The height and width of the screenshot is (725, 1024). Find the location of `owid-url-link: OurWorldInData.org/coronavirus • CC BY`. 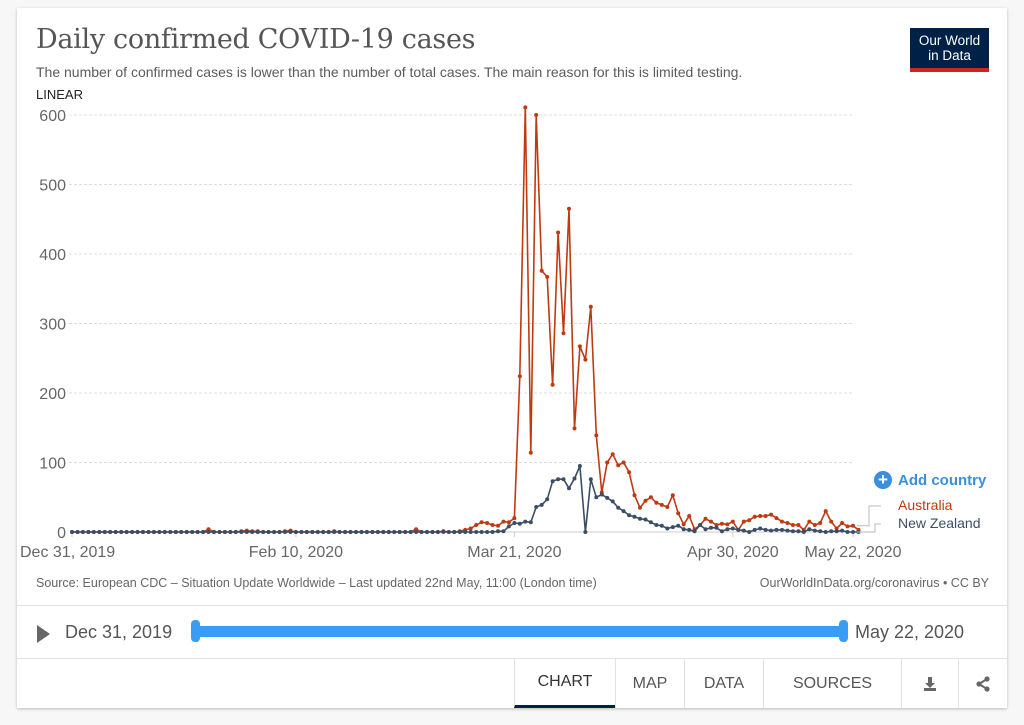

owid-url-link: OurWorldInData.org/coronavirus • CC BY is located at coordinates (874, 583).